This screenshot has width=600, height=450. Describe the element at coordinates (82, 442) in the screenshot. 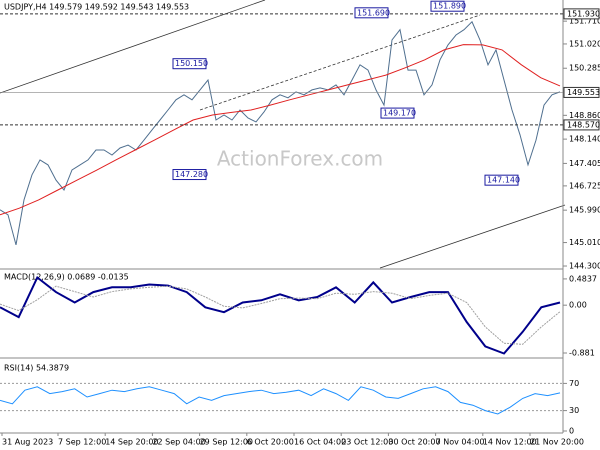

I see `x-tick-label: 7 Sep 12:00` at that location.